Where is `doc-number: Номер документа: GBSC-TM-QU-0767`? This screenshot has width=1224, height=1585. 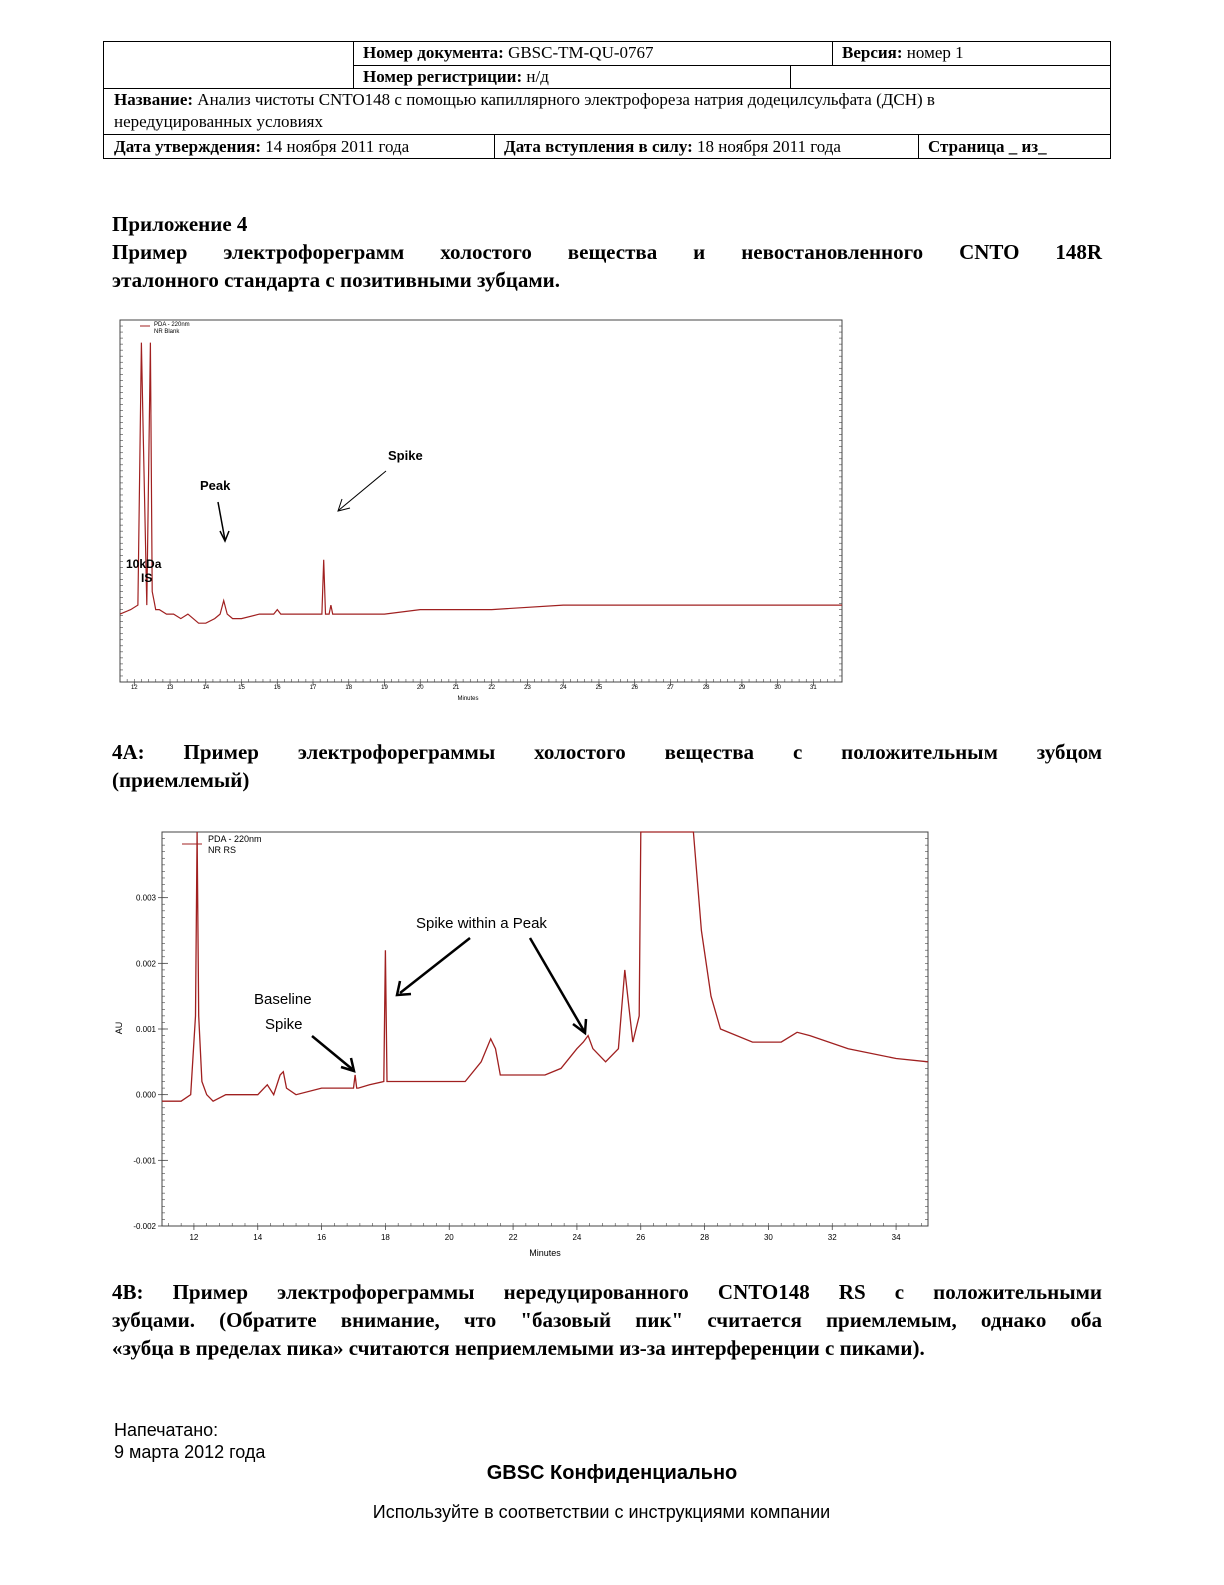
doc-number: Номер документа: GBSC-TM-QU-0767 is located at coordinates (503, 53).